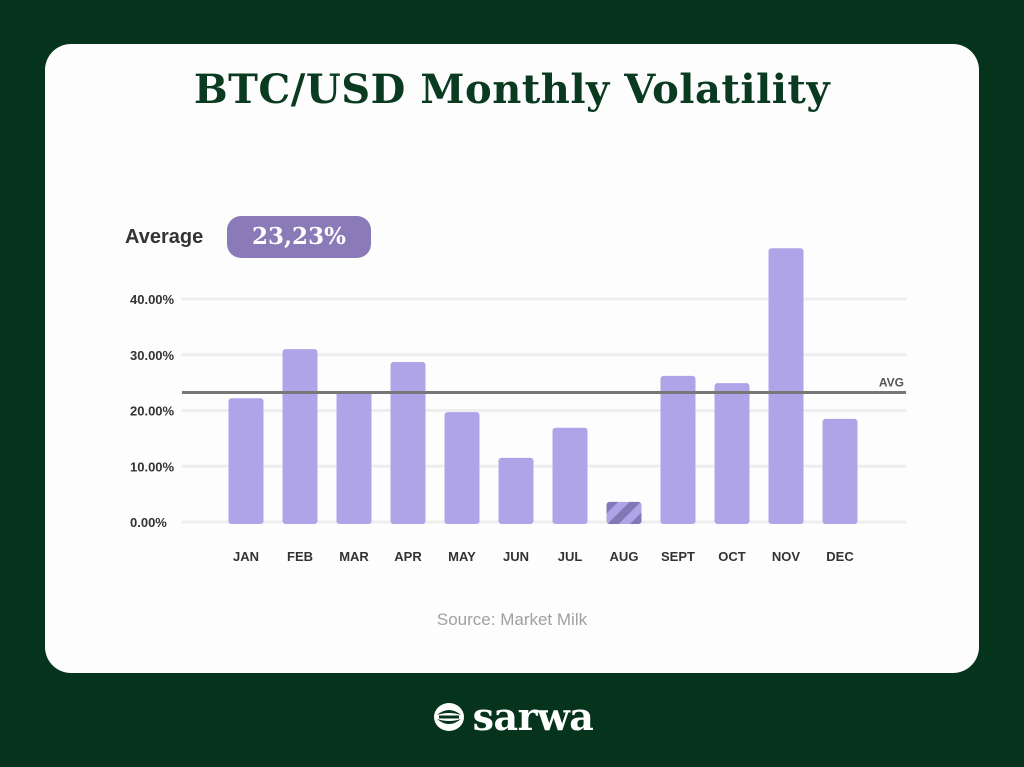 The height and width of the screenshot is (767, 1024). I want to click on brand-name: sarwa, so click(533, 716).